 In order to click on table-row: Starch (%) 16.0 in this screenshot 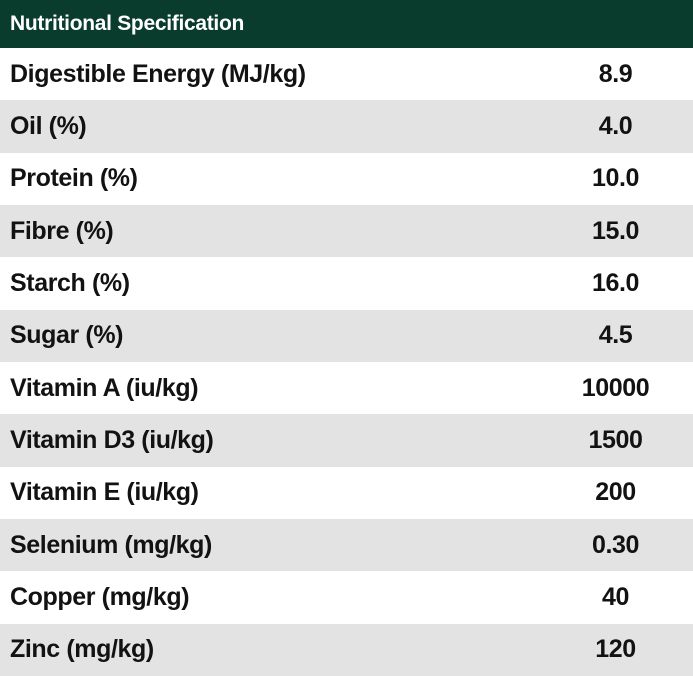, I will do `click(346, 283)`.